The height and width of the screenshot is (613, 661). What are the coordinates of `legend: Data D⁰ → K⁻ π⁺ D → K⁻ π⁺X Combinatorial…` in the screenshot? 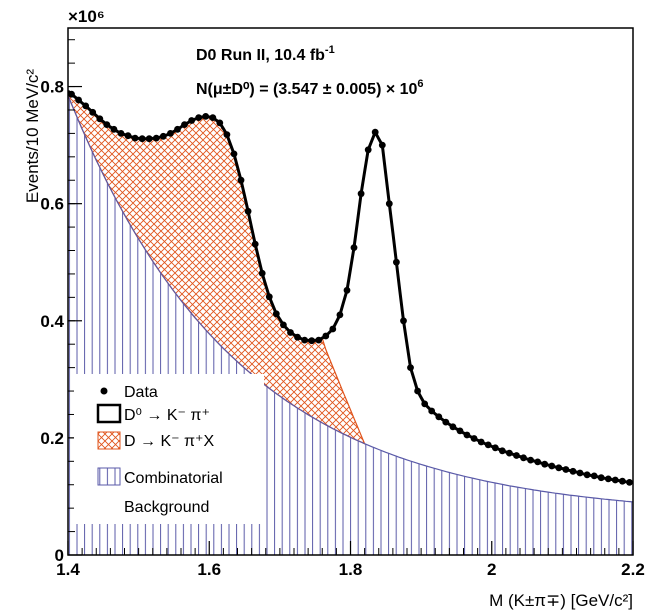 It's located at (169, 449).